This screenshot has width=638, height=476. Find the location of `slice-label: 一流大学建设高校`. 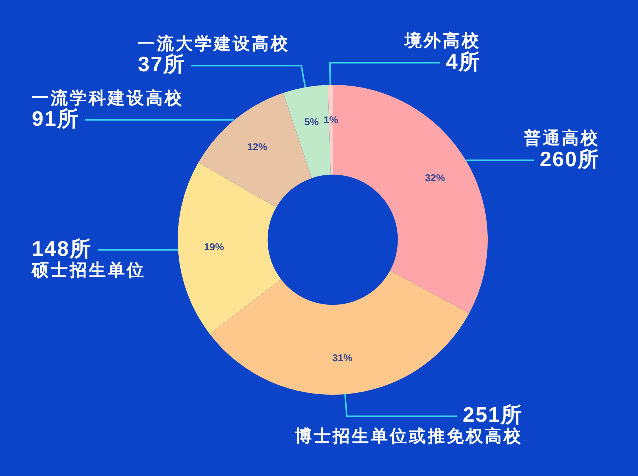

slice-label: 一流大学建设高校 is located at coordinates (214, 44).